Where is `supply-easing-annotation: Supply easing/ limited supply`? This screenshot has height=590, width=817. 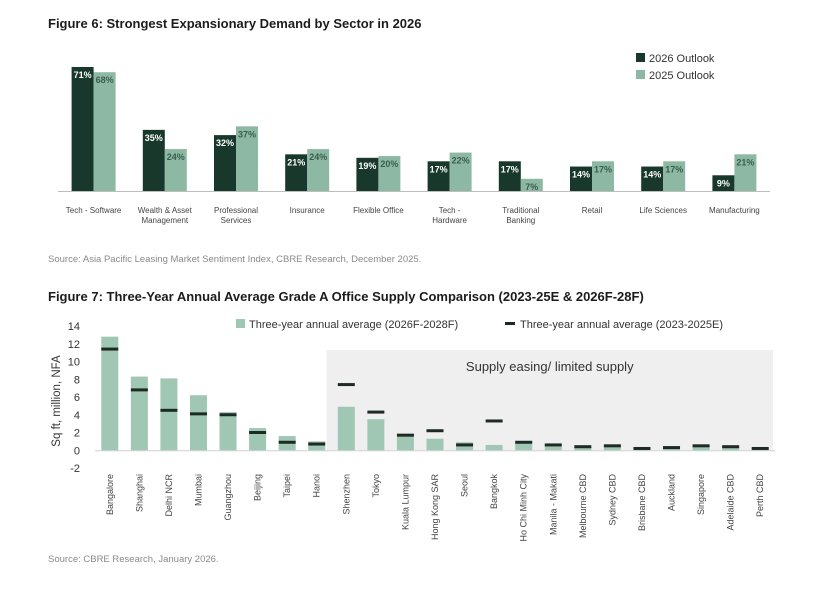
supply-easing-annotation: Supply easing/ limited supply is located at coordinates (550, 366).